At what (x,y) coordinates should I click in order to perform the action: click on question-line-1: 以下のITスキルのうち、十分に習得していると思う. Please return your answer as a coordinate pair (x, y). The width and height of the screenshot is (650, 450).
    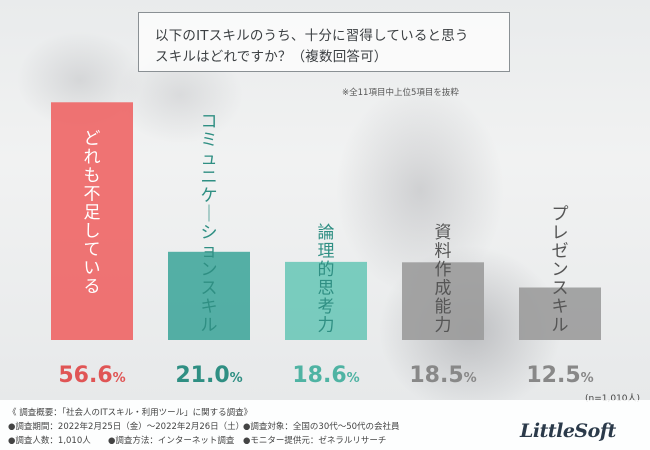
    Looking at the image, I should click on (312, 36).